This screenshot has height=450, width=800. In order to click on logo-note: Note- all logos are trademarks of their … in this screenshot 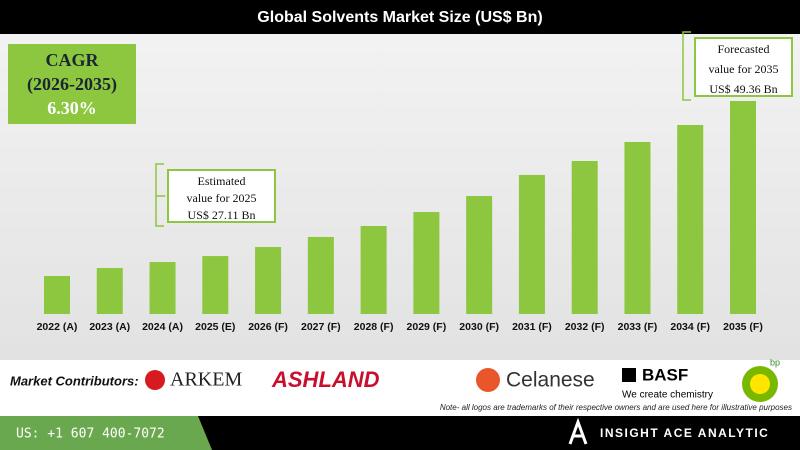, I will do `click(616, 407)`.